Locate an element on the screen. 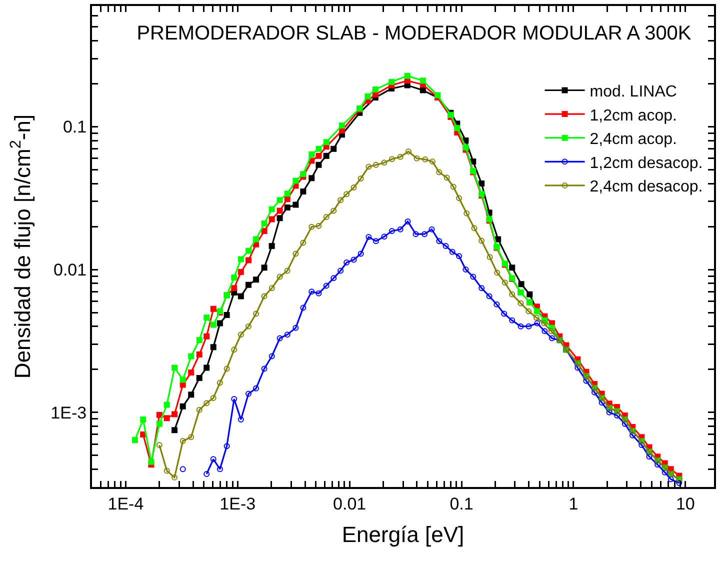 This screenshot has height=567, width=720. x-tick-label: 0.01 is located at coordinates (349, 504).